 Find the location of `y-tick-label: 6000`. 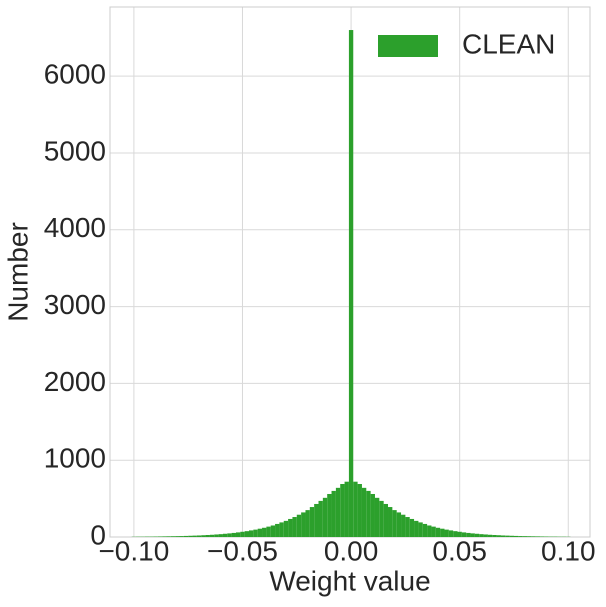

y-tick-label: 6000 is located at coordinates (75, 74).